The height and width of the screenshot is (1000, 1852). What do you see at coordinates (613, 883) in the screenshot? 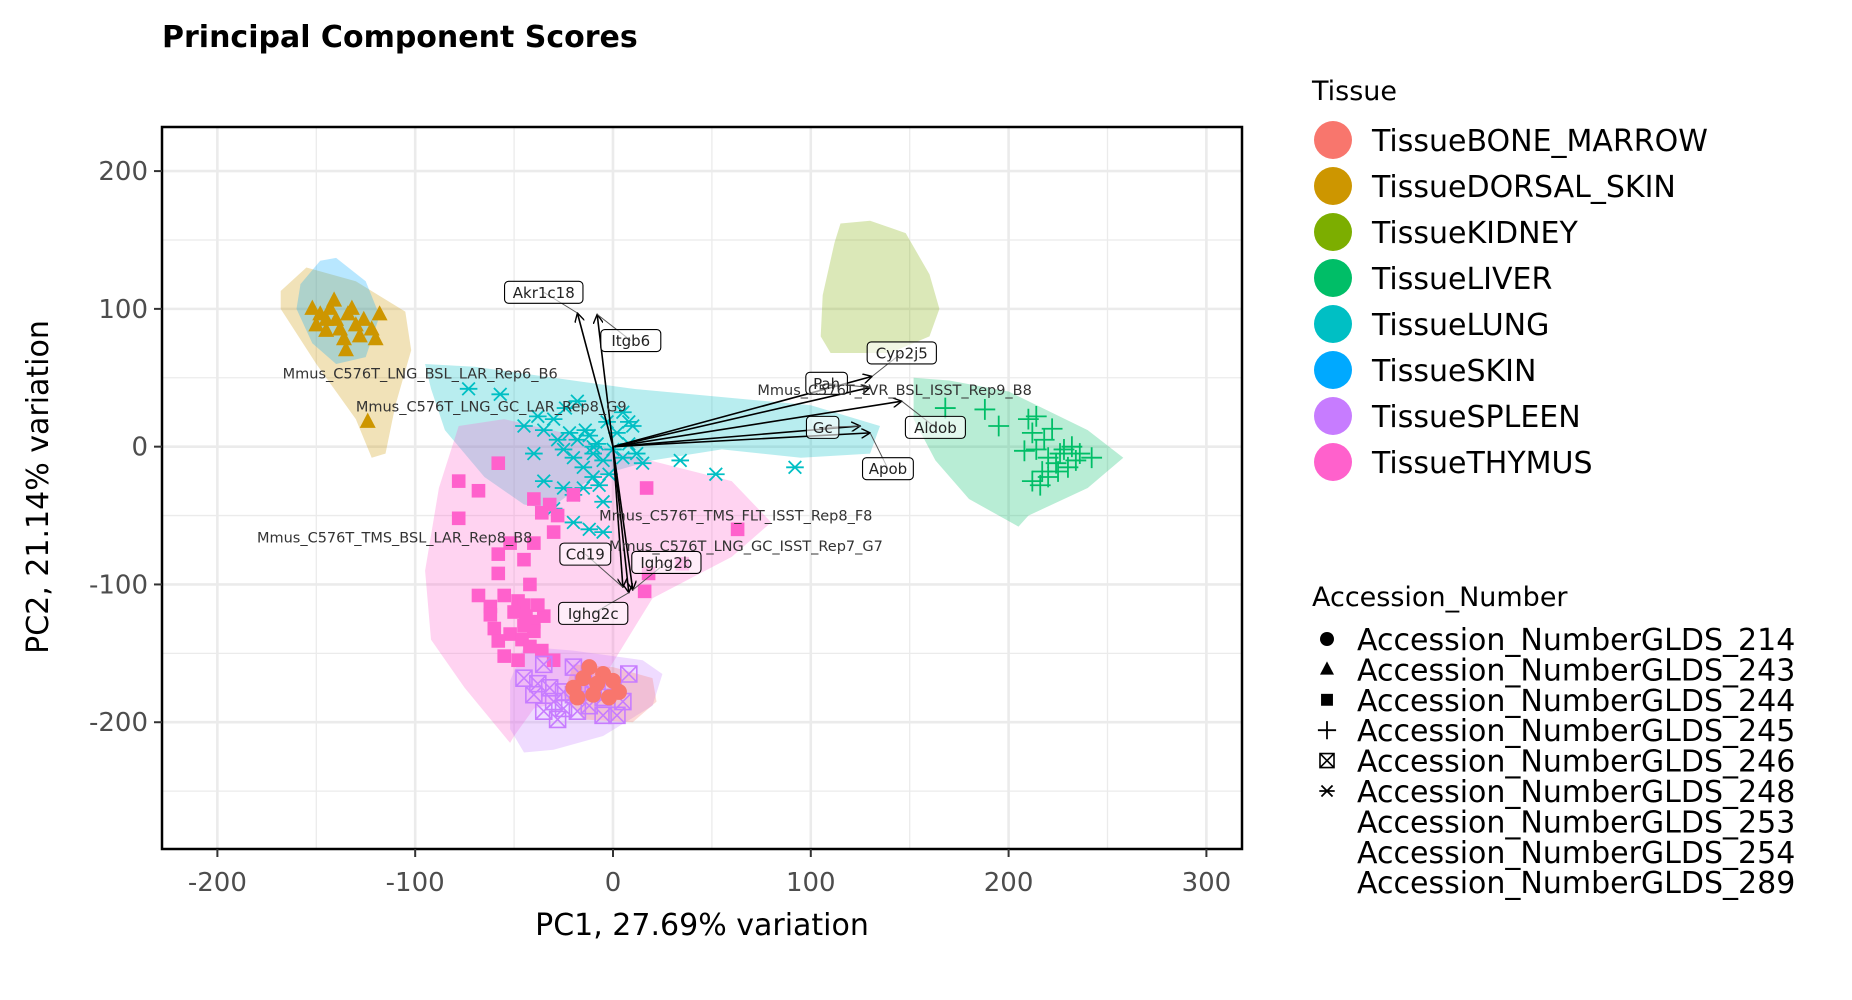
I see `x-tick-label: 0` at bounding box center [613, 883].